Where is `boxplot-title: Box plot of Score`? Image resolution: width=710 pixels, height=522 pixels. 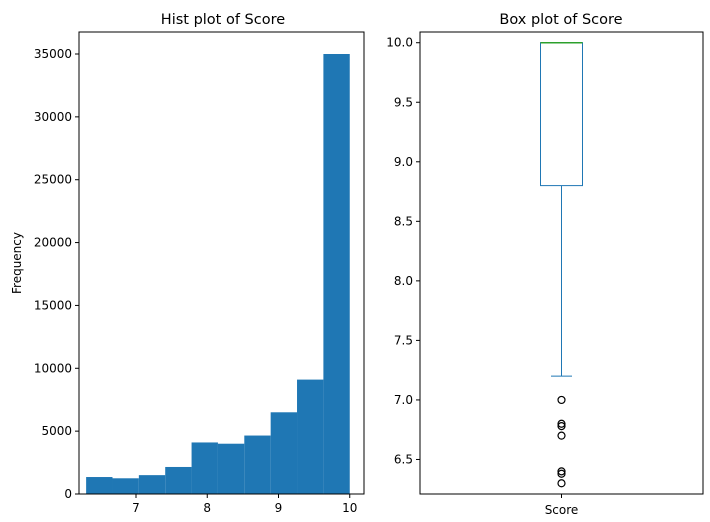 boxplot-title: Box plot of Score is located at coordinates (560, 20).